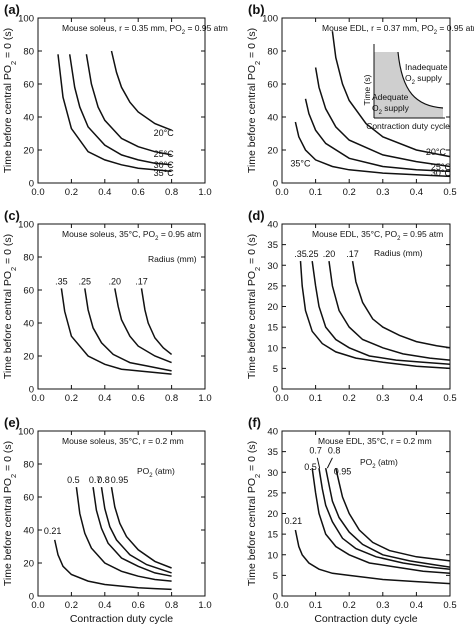 This screenshot has height=627, width=474. Describe the element at coordinates (171, 605) in the screenshot. I see `x-tick-label: 0.8` at that location.